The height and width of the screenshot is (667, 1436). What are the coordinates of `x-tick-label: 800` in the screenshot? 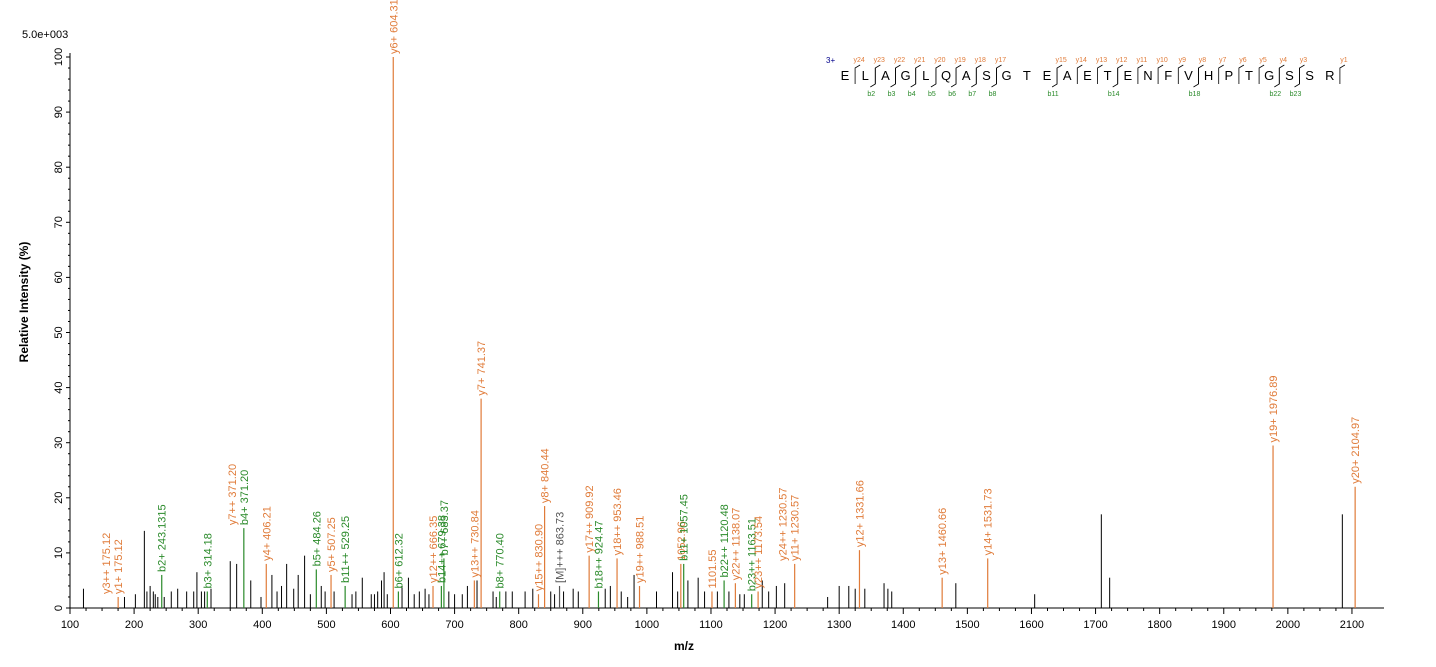 It's located at (519, 625).